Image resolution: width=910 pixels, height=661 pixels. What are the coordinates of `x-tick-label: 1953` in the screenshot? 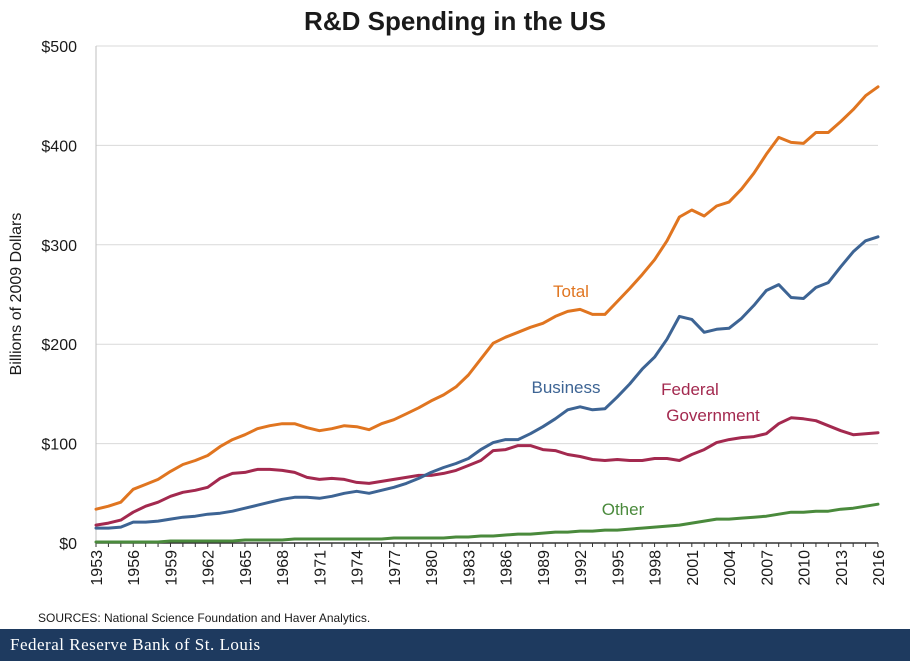 It's located at (97, 568).